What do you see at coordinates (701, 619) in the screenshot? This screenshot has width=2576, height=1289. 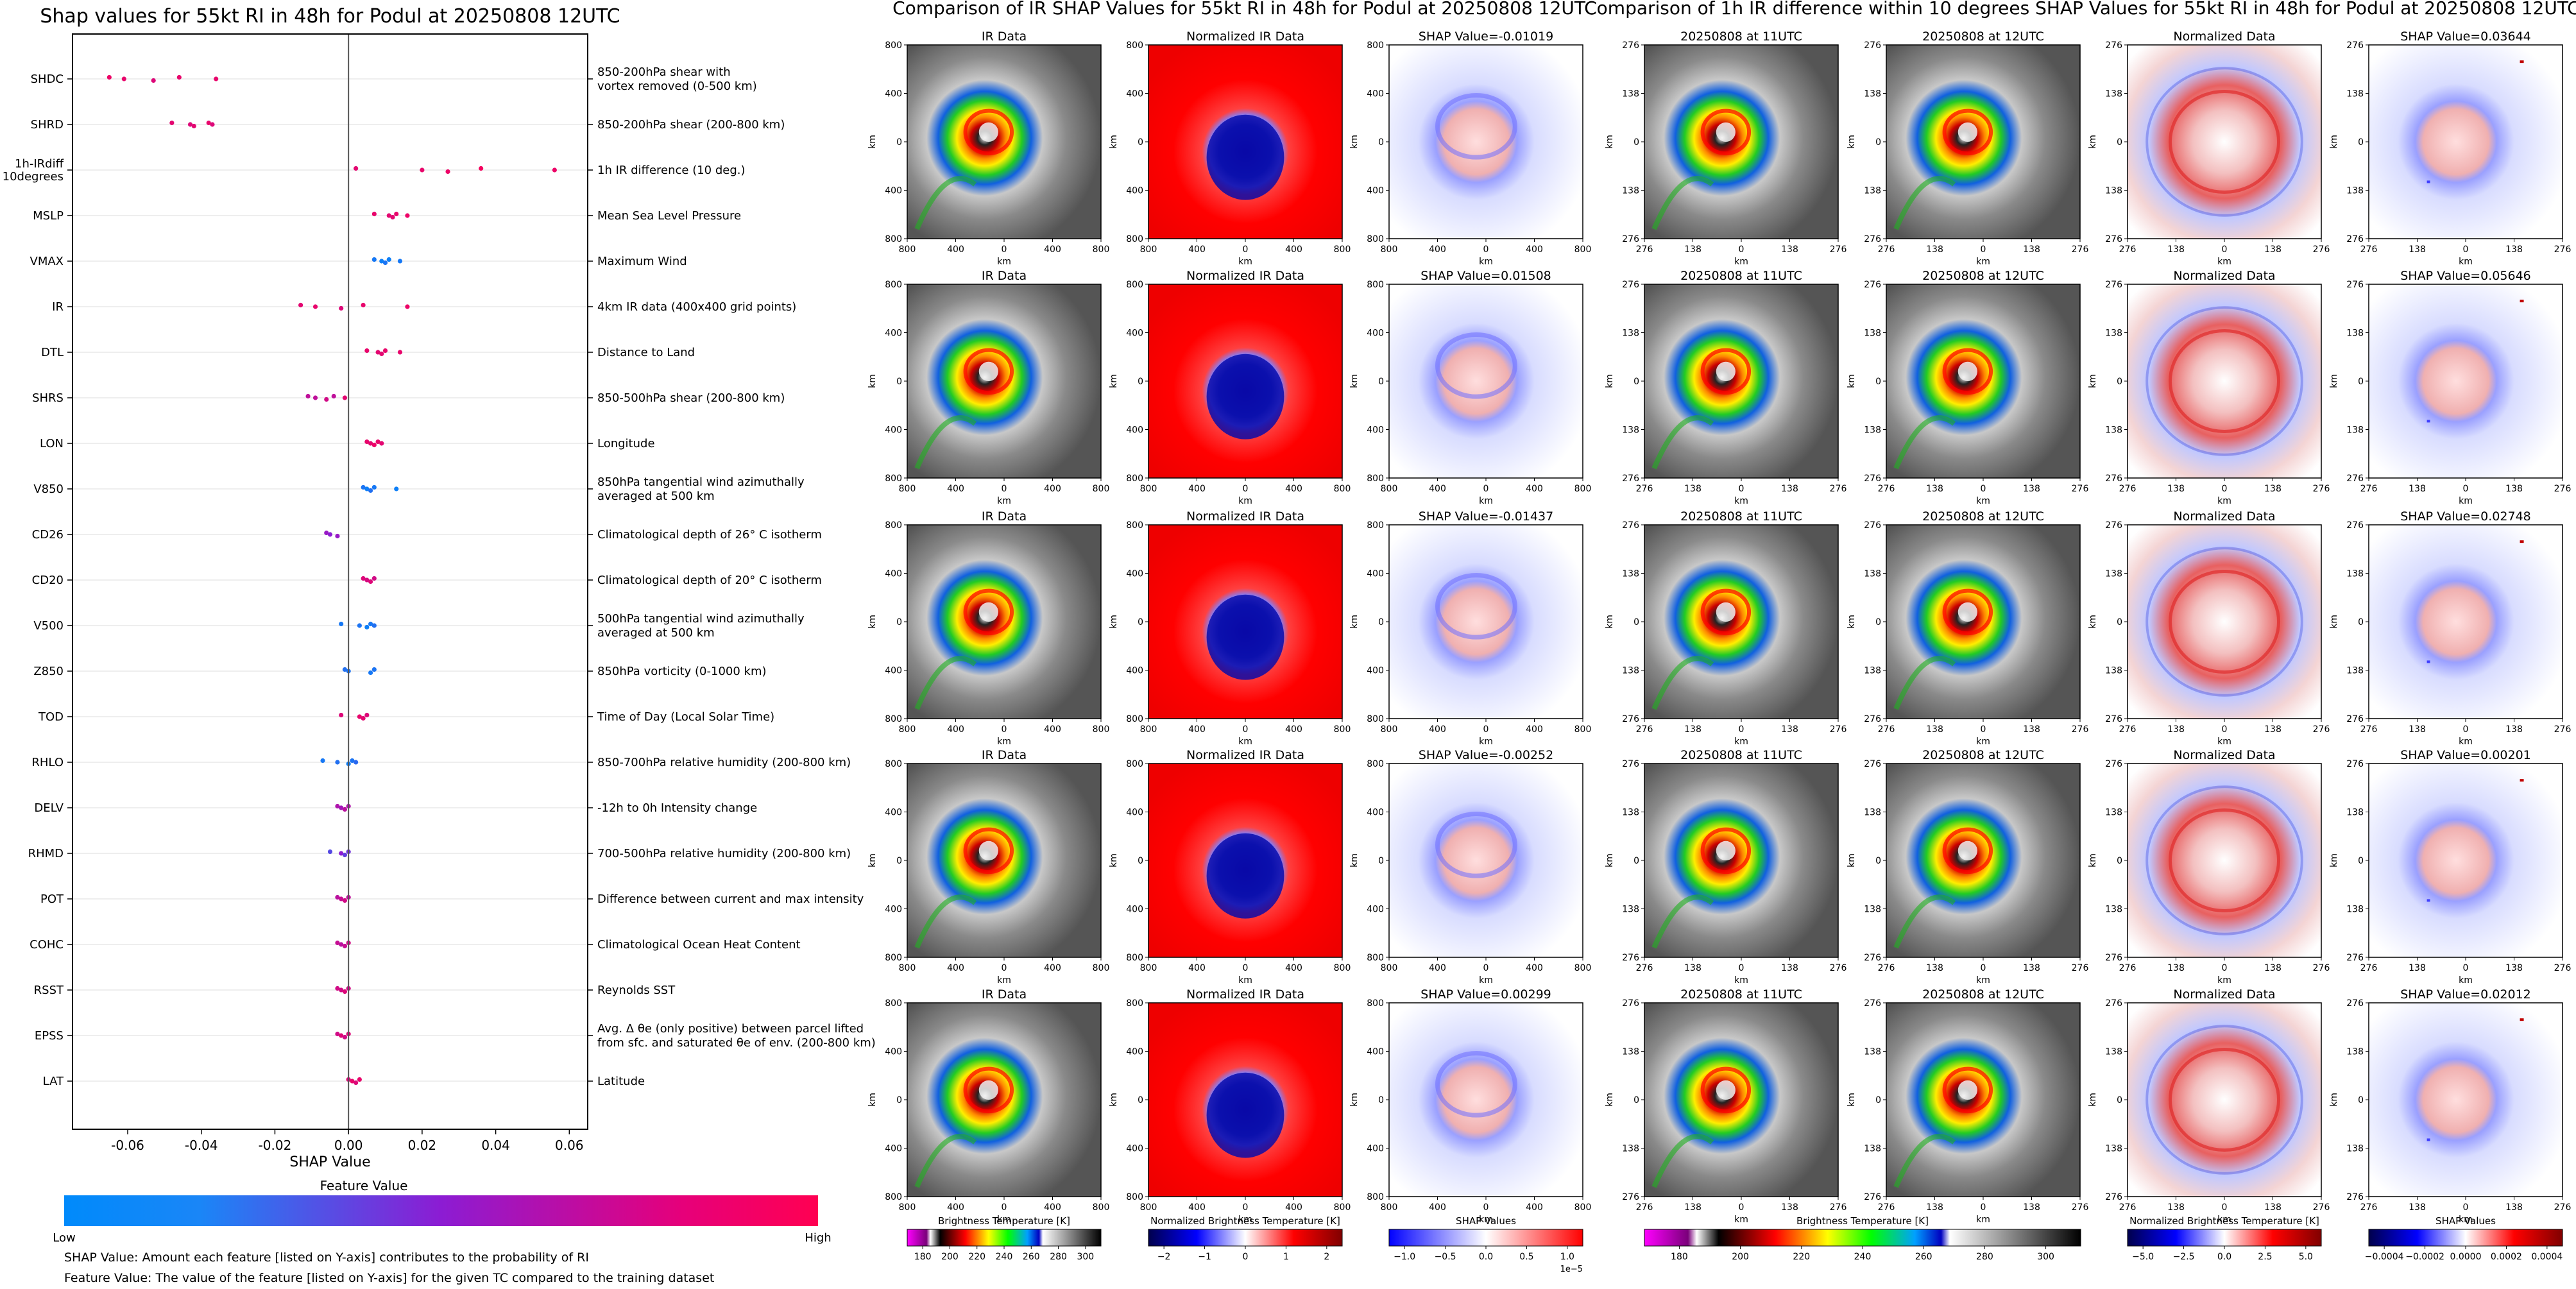 I see `feature-description: 500hPa tangential wind azimuthally` at bounding box center [701, 619].